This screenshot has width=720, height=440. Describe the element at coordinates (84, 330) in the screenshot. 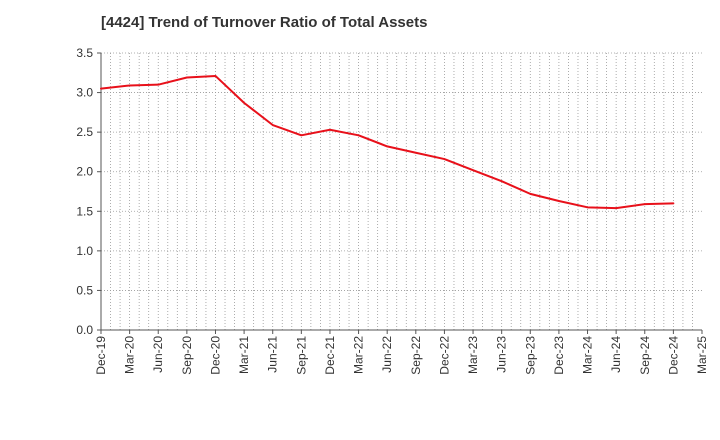

I see `y-tick-label: 0.0` at that location.